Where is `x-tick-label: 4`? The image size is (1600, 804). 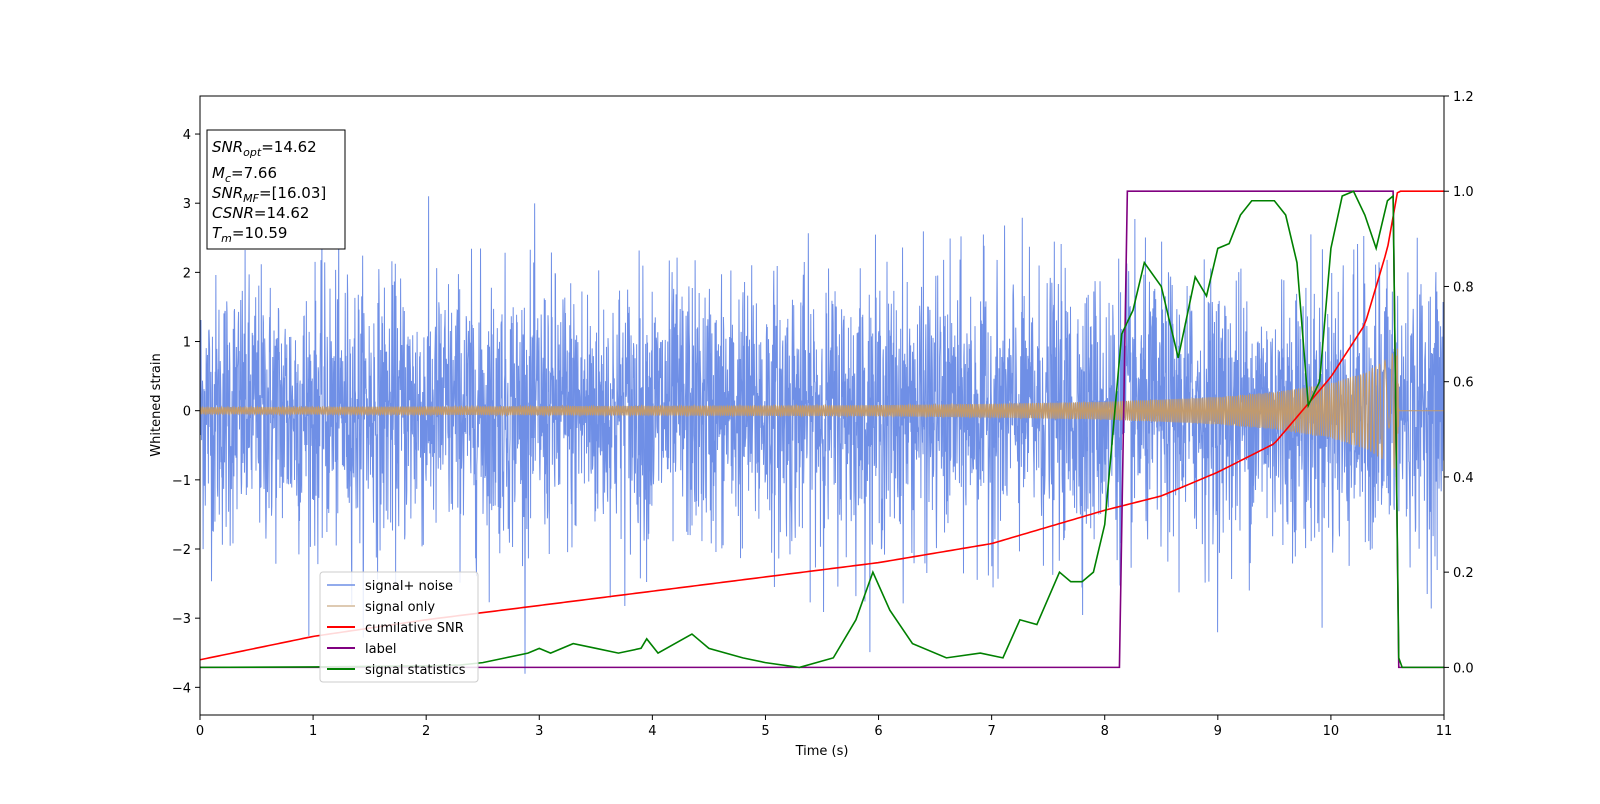 x-tick-label: 4 is located at coordinates (652, 731).